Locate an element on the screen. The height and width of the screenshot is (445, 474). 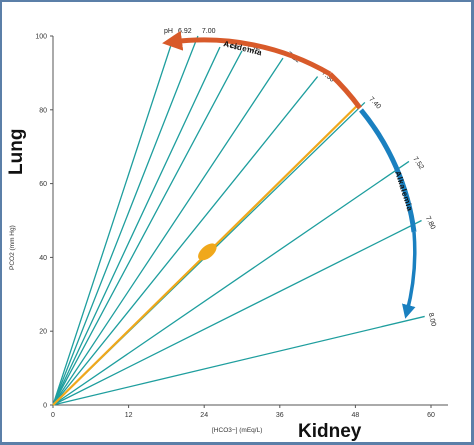
y-tick-label: 100 is located at coordinates (41, 37).